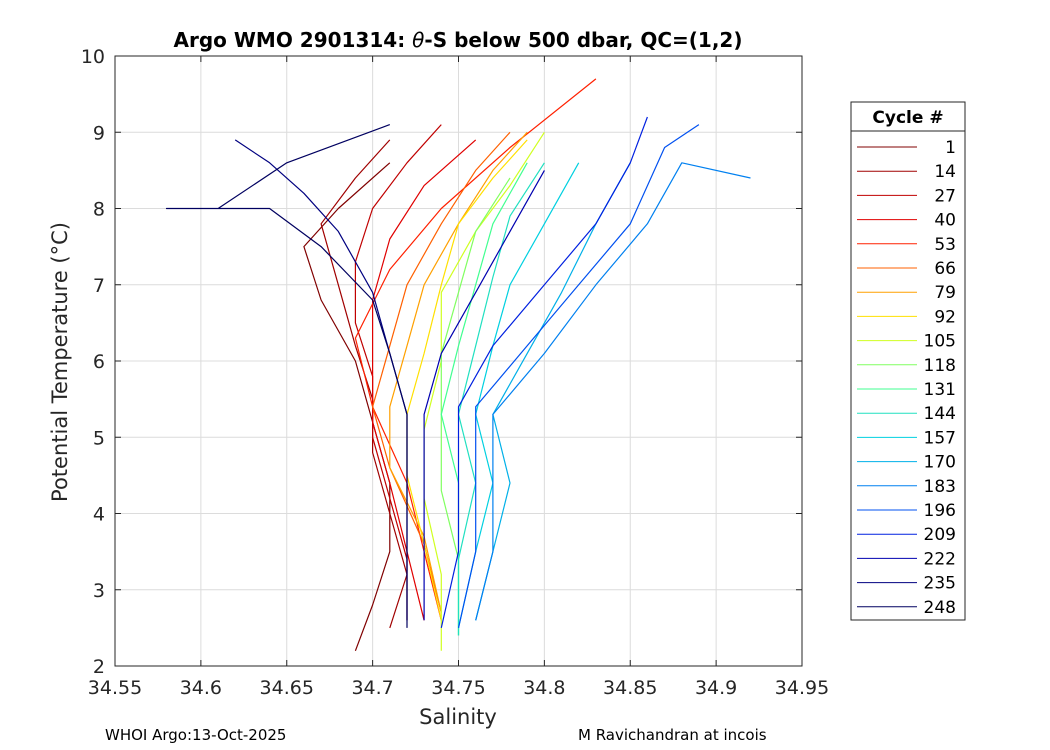 The width and height of the screenshot is (1050, 750). I want to click on x-tick-label: 34.8, so click(544, 688).